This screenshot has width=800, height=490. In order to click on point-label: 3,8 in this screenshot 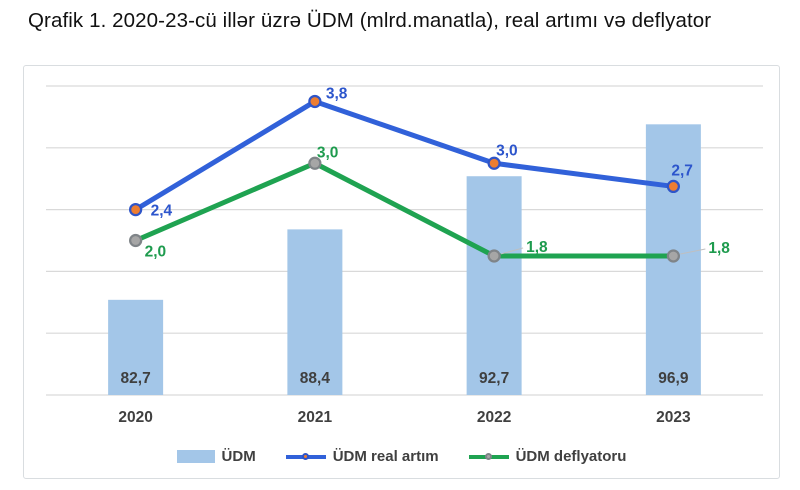, I will do `click(337, 93)`.